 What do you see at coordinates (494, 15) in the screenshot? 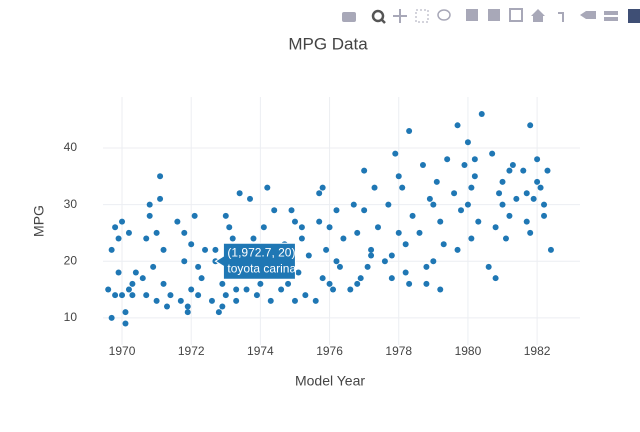
I see `zoom-out-icon` at bounding box center [494, 15].